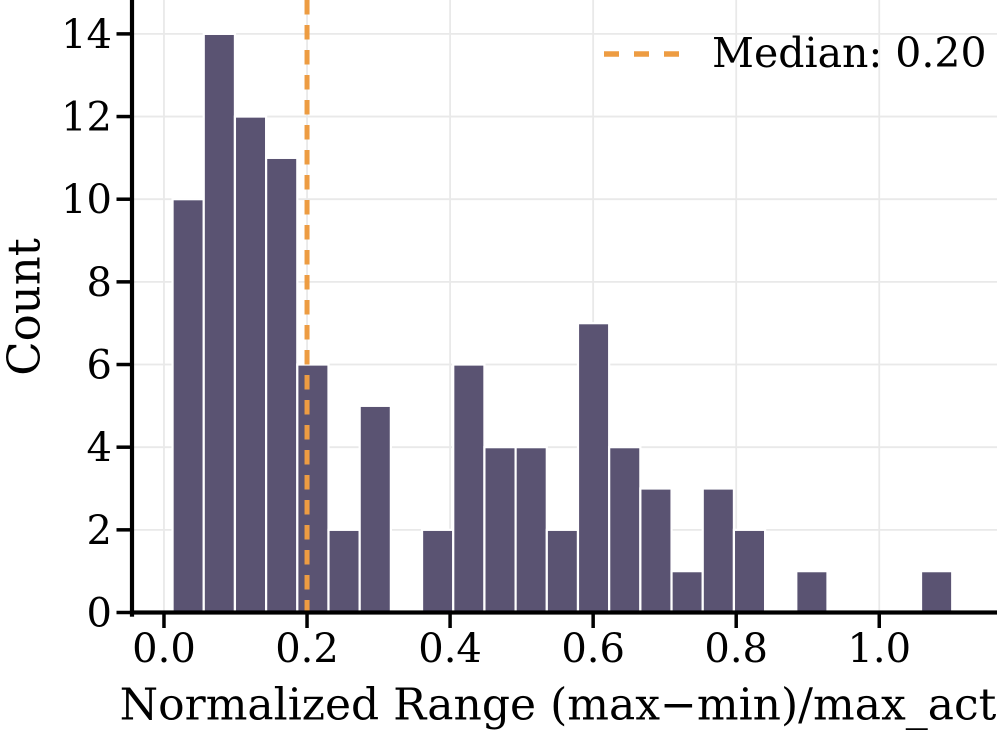  I want to click on x-tick-label: 0.2, so click(307, 649).